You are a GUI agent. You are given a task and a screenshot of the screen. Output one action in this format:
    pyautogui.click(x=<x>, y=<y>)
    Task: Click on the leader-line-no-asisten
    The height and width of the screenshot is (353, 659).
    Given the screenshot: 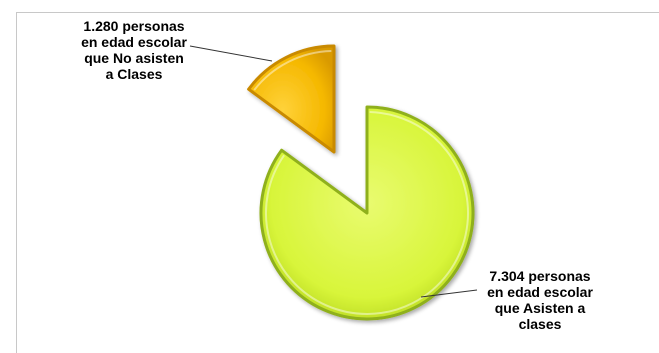 What is the action you would take?
    pyautogui.click(x=231, y=53)
    